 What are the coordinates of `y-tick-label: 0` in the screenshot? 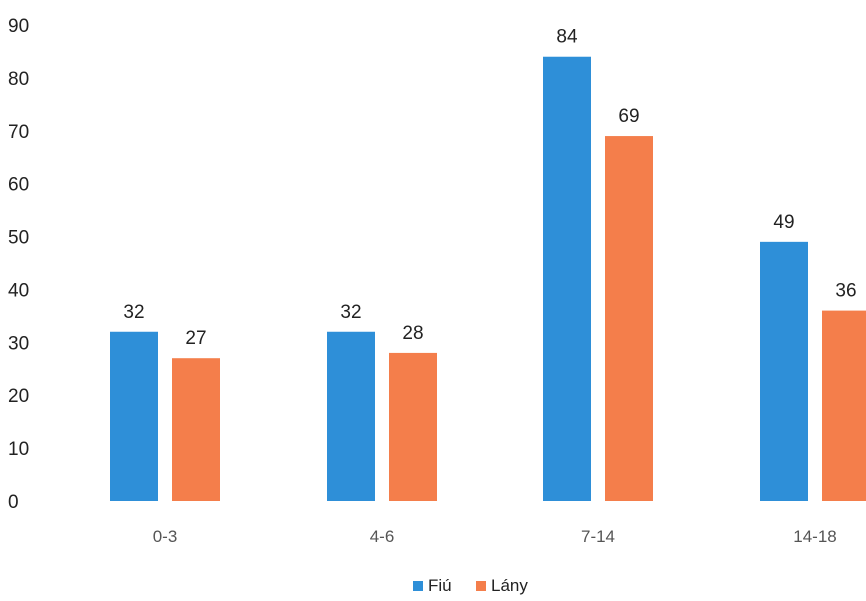 It's located at (13, 502).